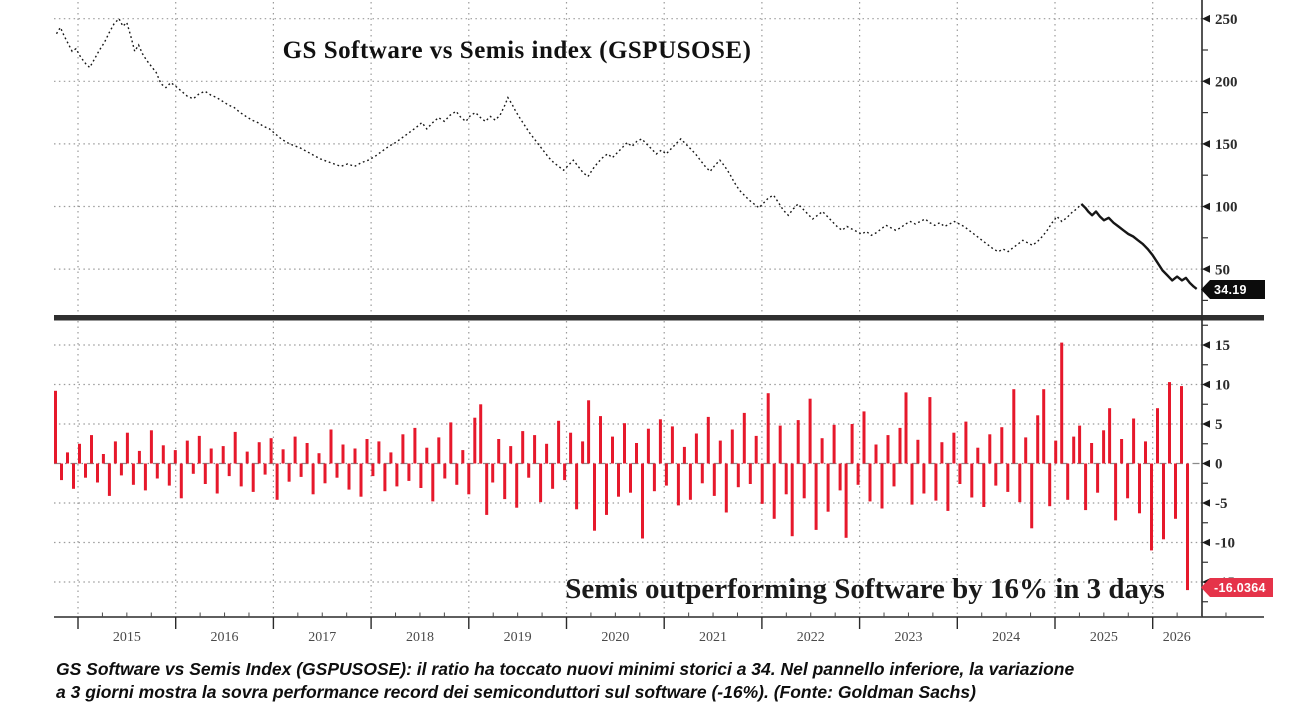 The width and height of the screenshot is (1304, 722). I want to click on y-axis-tick-label: 50, so click(1222, 270).